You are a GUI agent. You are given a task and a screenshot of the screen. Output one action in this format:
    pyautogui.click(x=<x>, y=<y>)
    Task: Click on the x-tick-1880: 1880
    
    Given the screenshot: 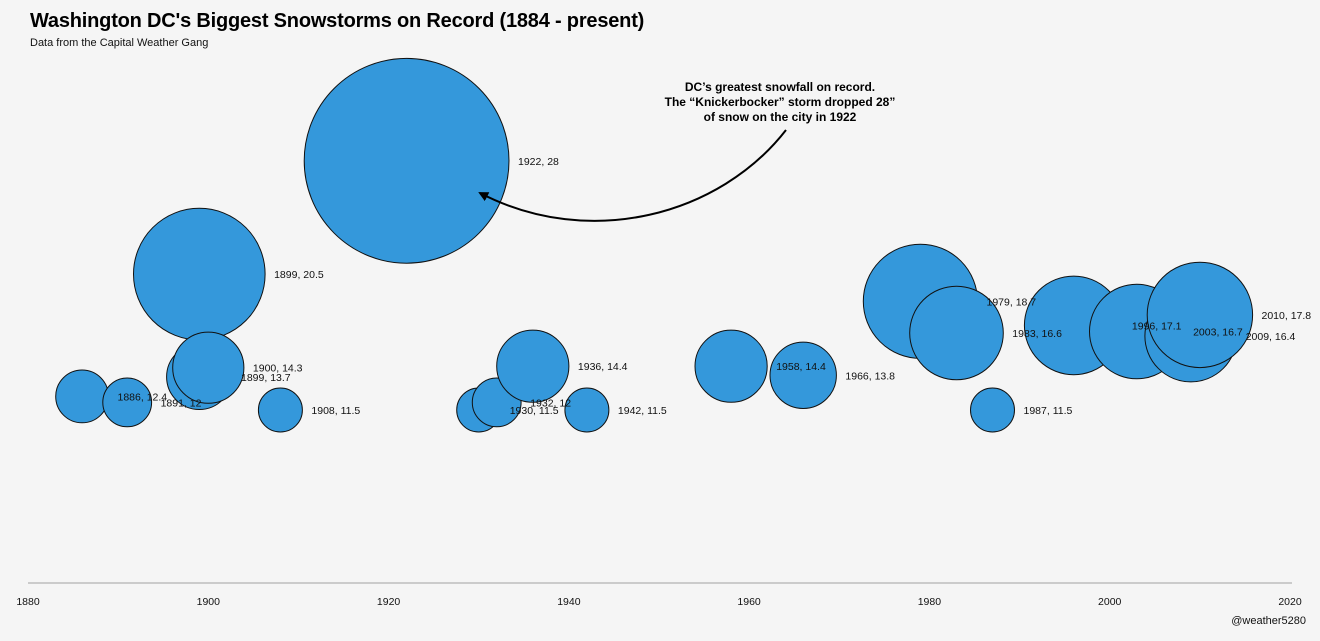 What is the action you would take?
    pyautogui.click(x=28, y=602)
    